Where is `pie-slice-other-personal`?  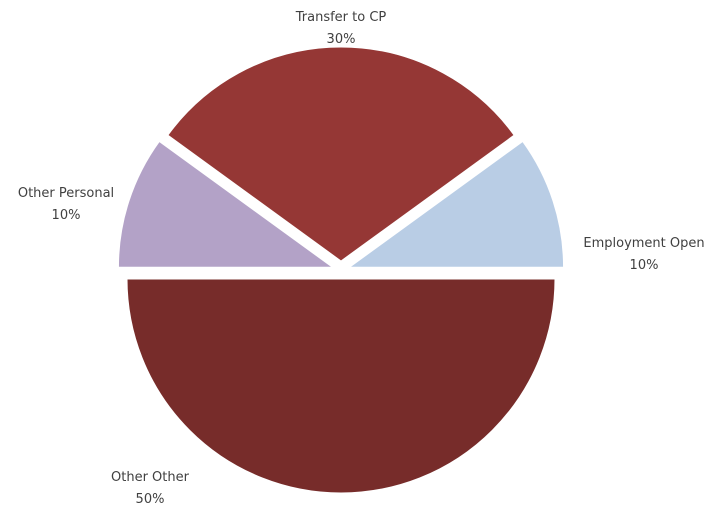 pie-slice-other-personal is located at coordinates (225, 204).